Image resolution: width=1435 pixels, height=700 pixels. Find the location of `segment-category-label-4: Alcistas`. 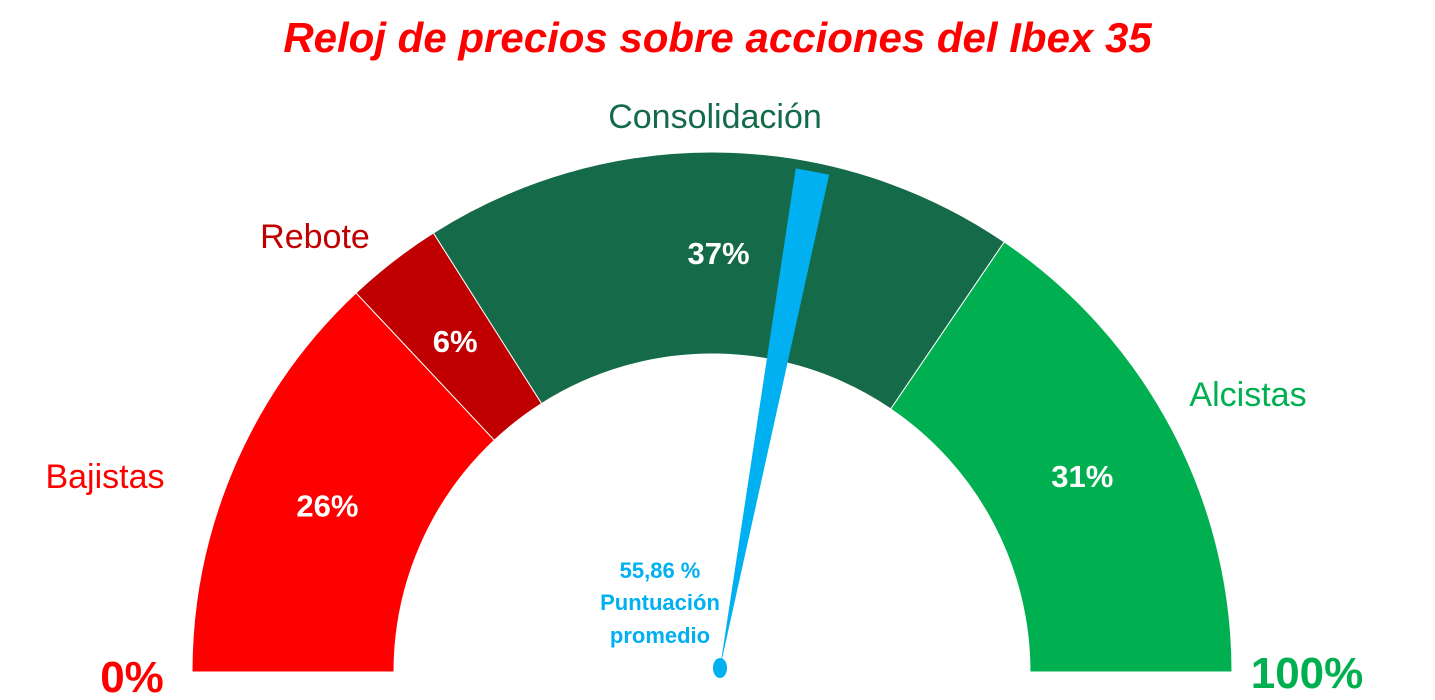

segment-category-label-4: Alcistas is located at coordinates (1247, 395).